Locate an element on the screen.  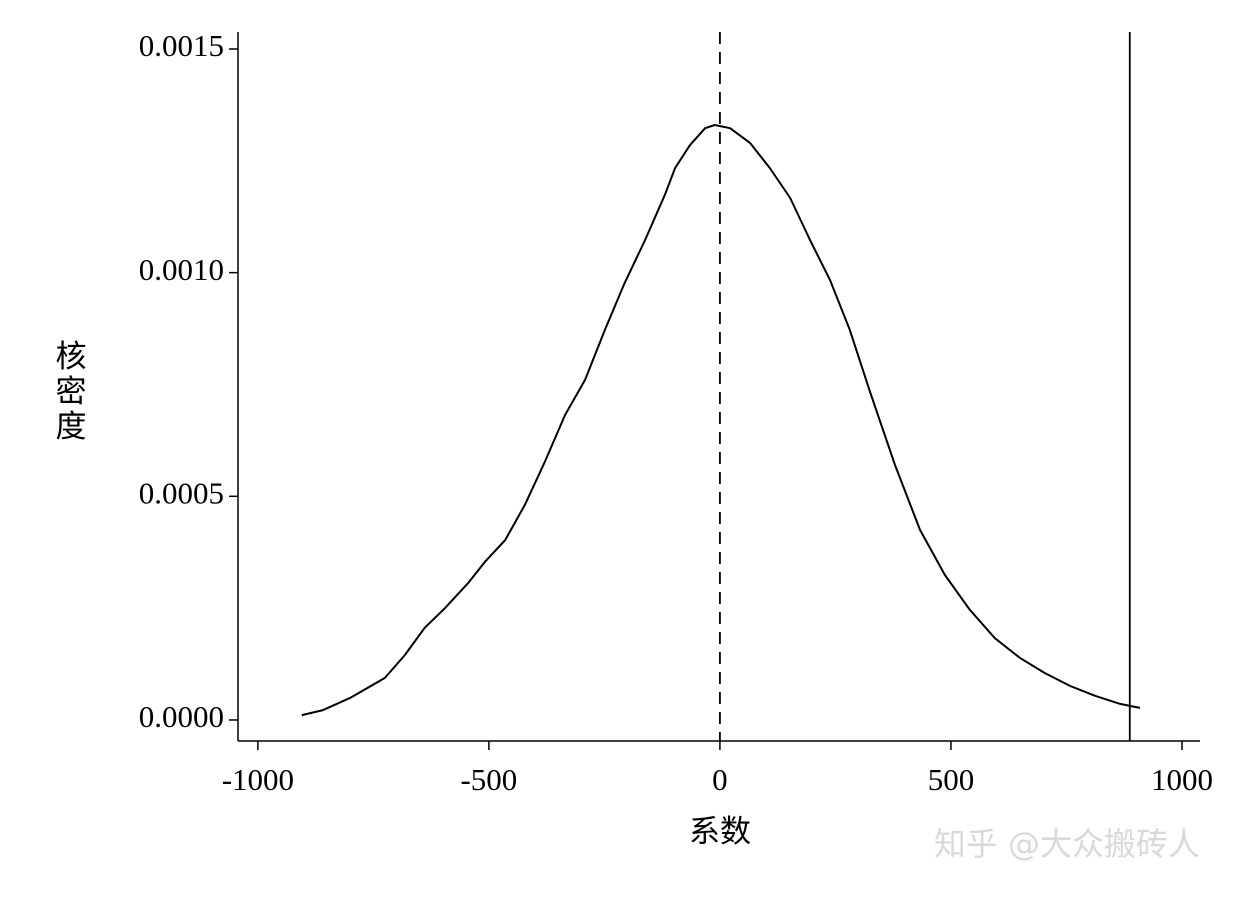
x-tick-label: 0 is located at coordinates (720, 779).